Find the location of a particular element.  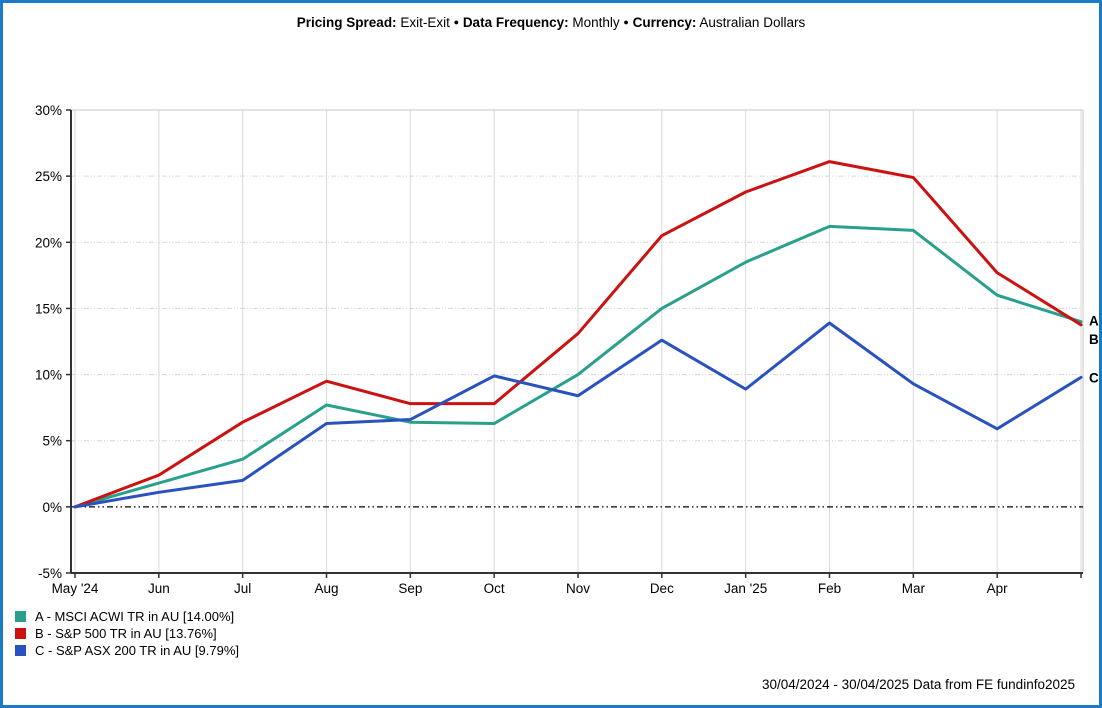

pricing-spread-value: Exit-Exit is located at coordinates (425, 22).